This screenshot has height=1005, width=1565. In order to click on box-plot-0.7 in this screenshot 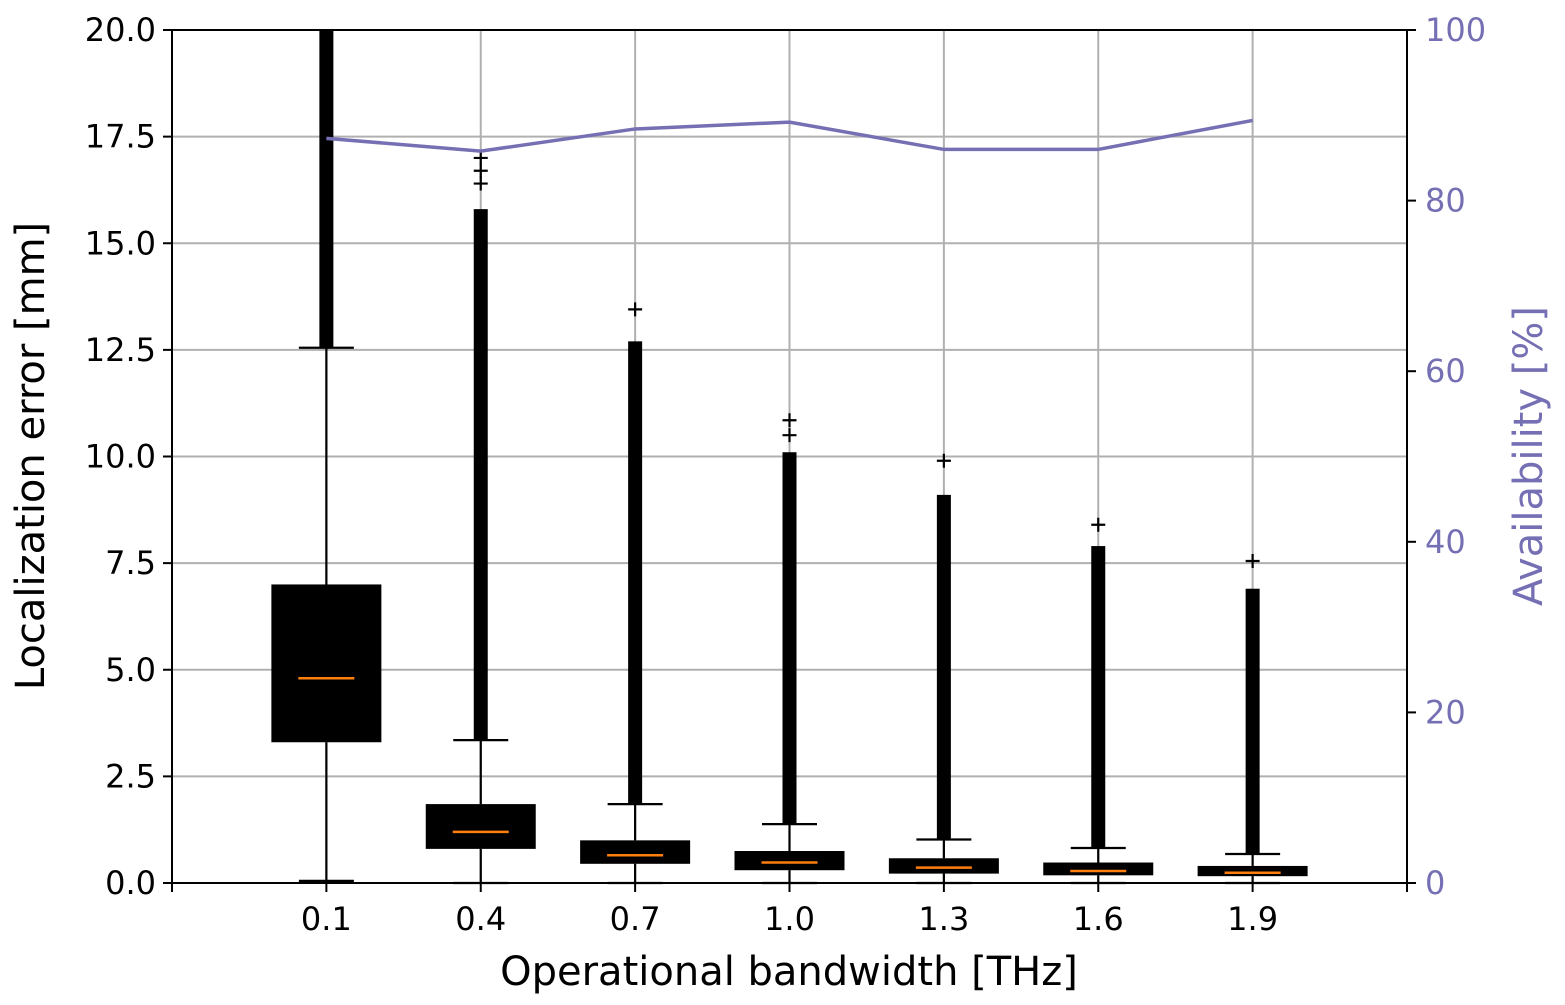, I will do `click(635, 593)`.